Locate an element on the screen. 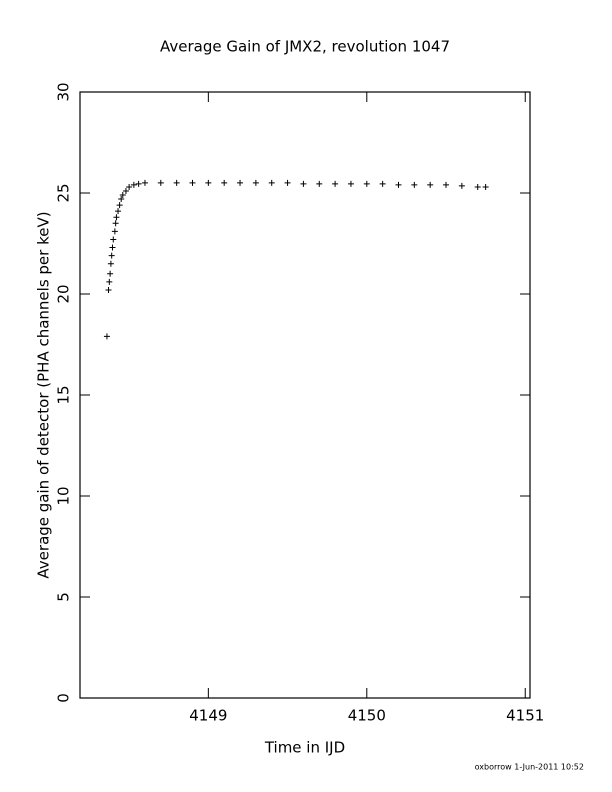 This screenshot has height=792, width=612. y-tick-label: 10 is located at coordinates (64, 495).